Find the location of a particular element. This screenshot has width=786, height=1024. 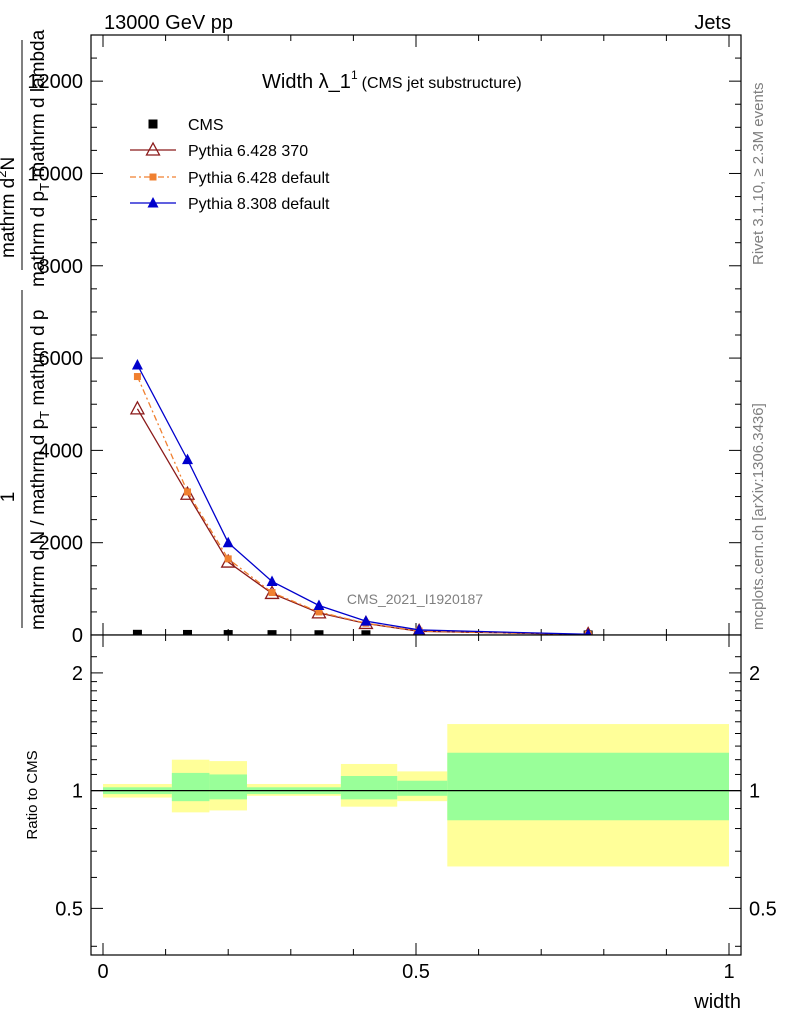

y-tick-label: 8000 is located at coordinates (61, 267).